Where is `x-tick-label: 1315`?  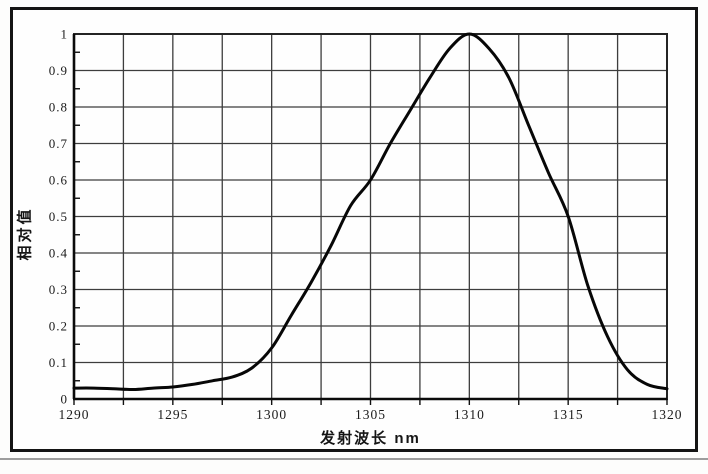 x-tick-label: 1315 is located at coordinates (568, 414).